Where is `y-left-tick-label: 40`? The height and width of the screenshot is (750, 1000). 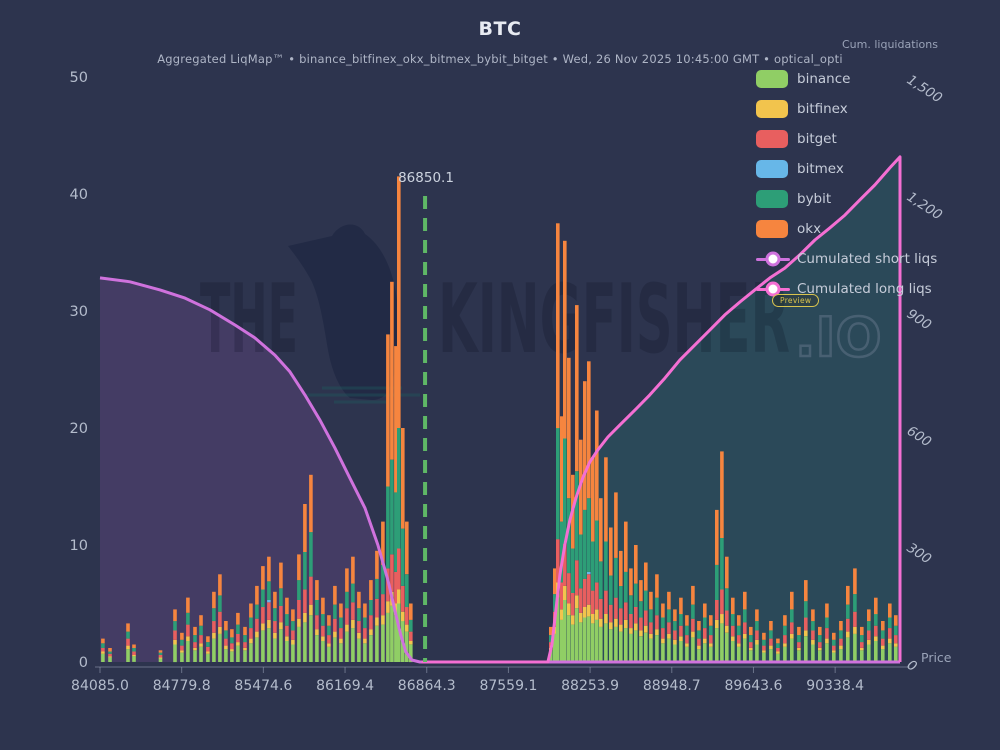 y-left-tick-label: 40 is located at coordinates (79, 195).